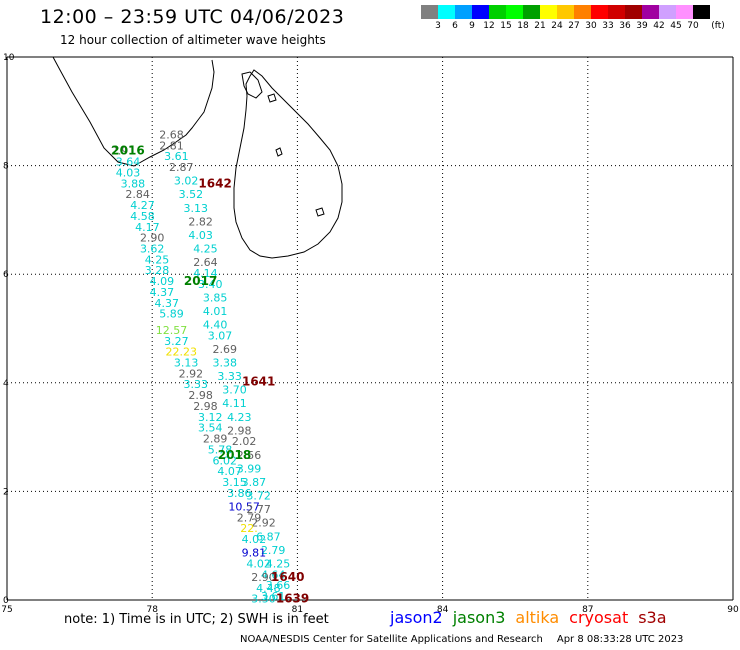 The image size is (740, 650). Describe the element at coordinates (239, 493) in the screenshot. I see `wave-height-value: 3.86` at that location.